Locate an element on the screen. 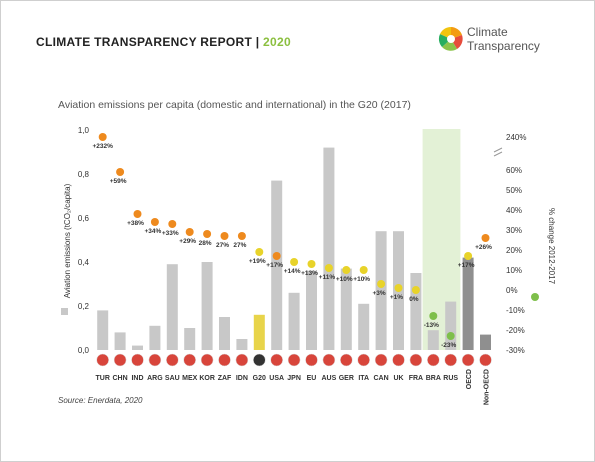  y2-tick-label: -30% is located at coordinates (515, 350).